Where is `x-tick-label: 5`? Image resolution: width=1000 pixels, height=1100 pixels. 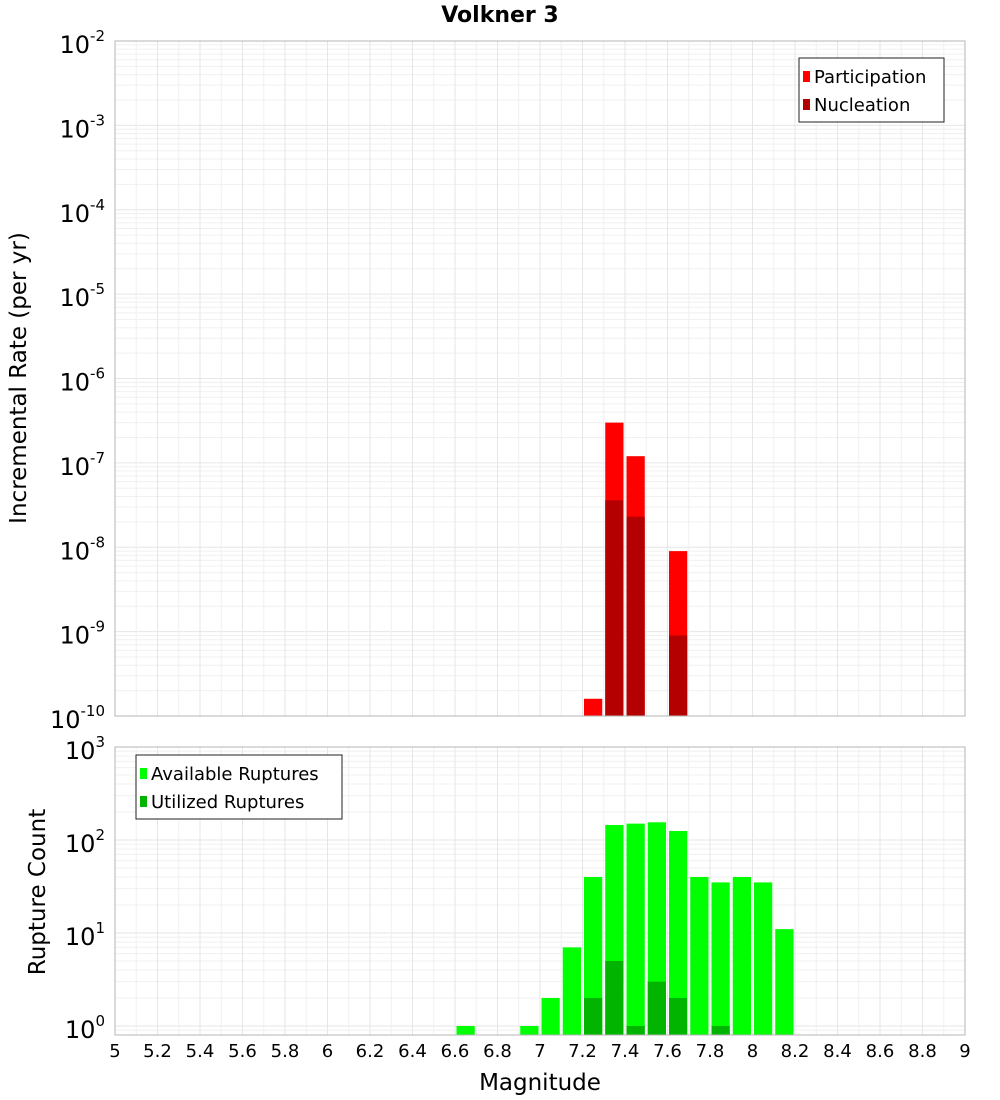
x-tick-label: 5 is located at coordinates (114, 1051).